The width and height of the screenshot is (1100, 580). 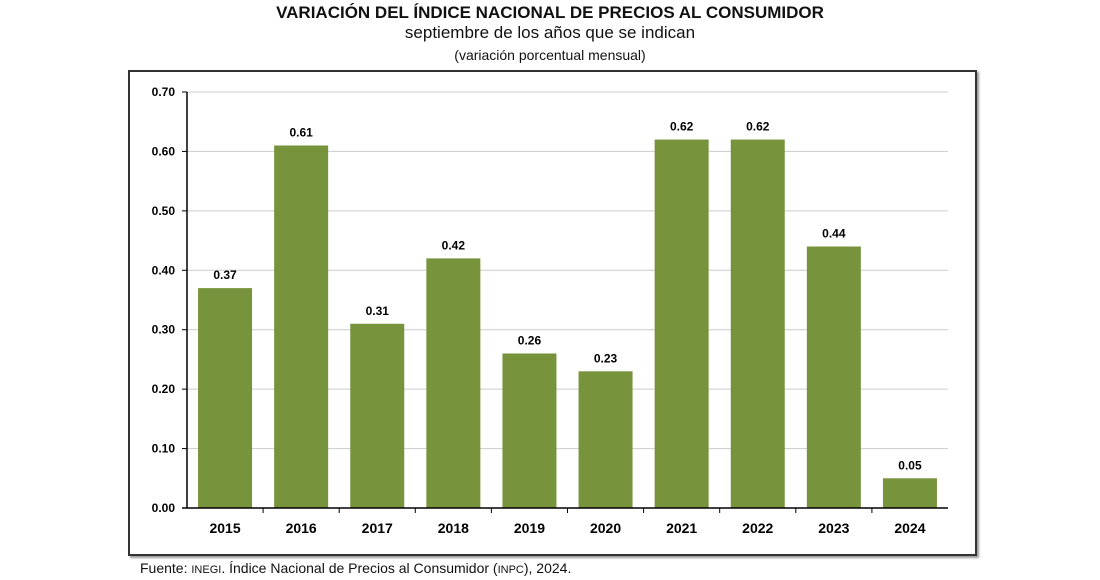 I want to click on x-tick-label: 2016, so click(x=301, y=528).